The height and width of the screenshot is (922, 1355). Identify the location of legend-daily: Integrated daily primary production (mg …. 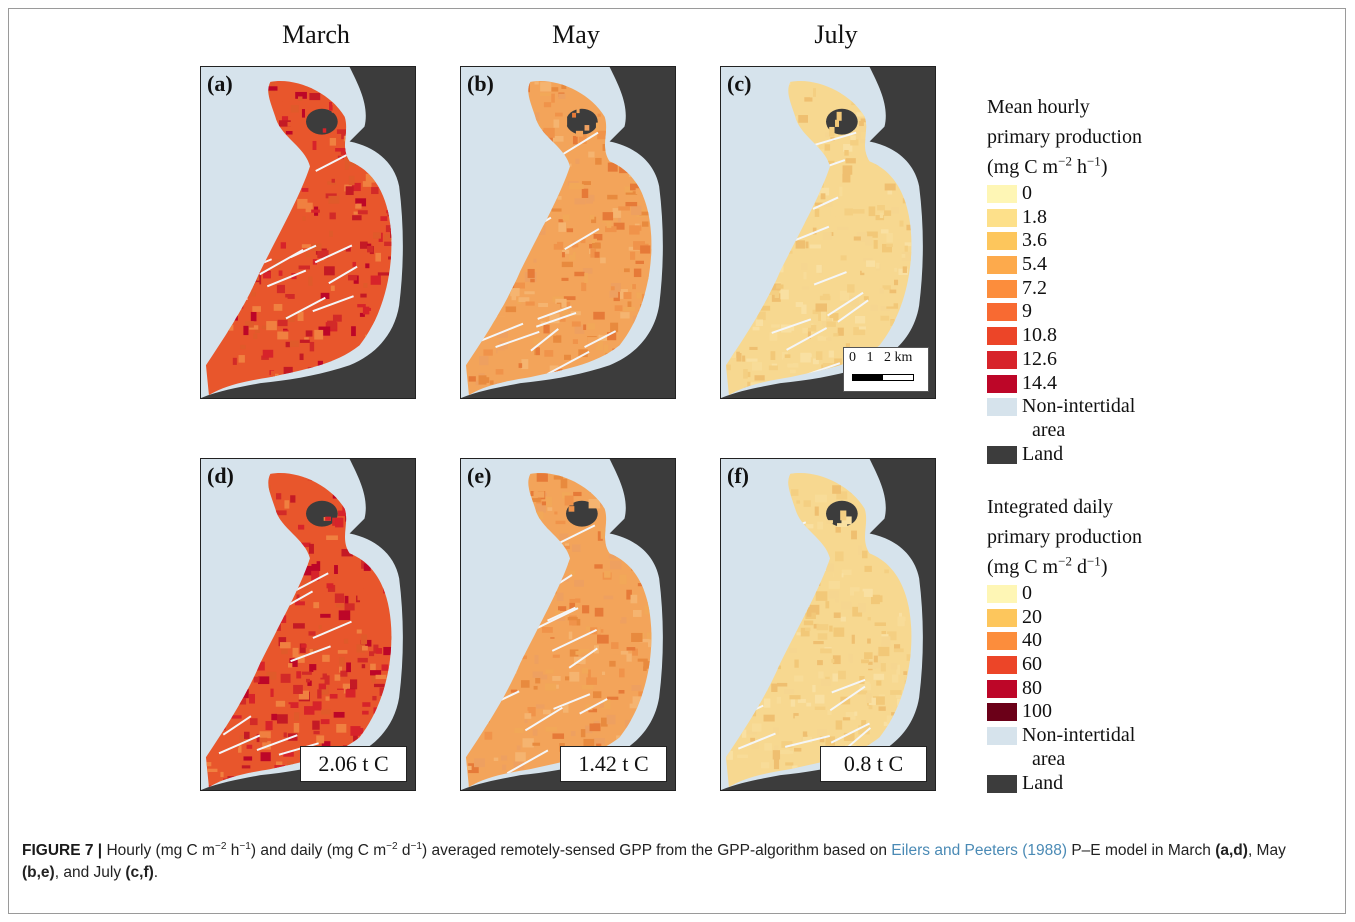
(1064, 643).